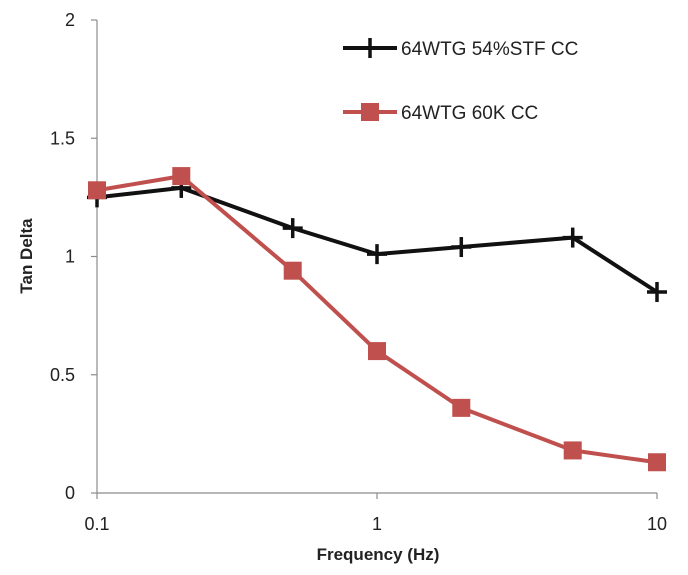 The image size is (688, 575). I want to click on y-tick-label: 0.5, so click(62, 375).